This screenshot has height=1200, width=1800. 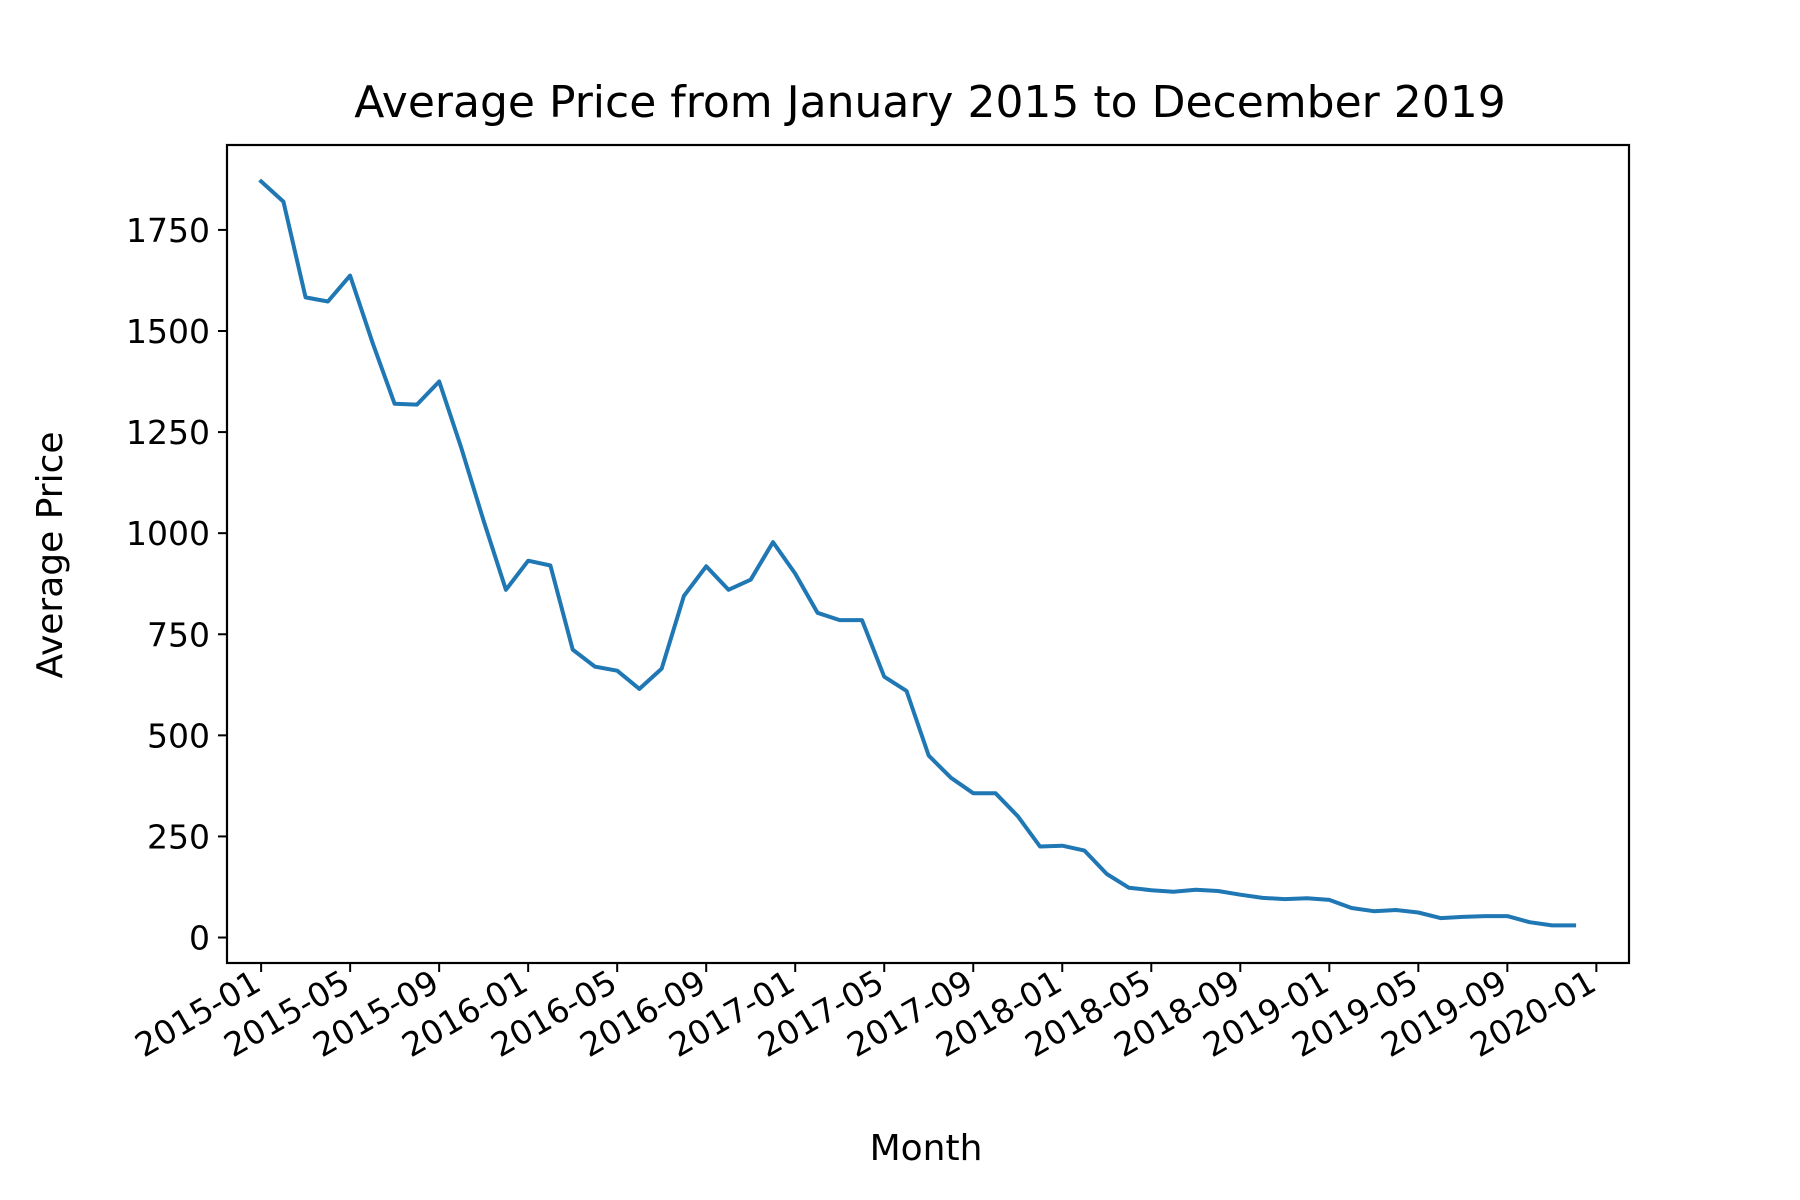 I want to click on x-axis-label: Month, so click(x=926, y=1148).